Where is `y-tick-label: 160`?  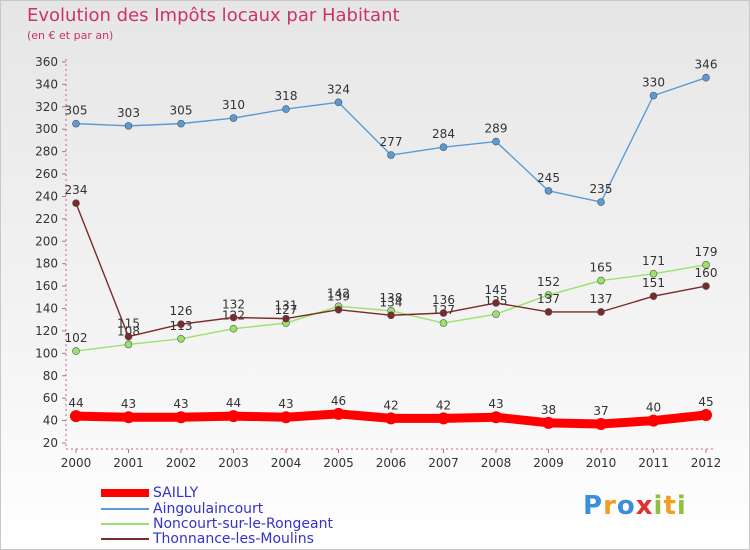 y-tick-label: 160 is located at coordinates (46, 286).